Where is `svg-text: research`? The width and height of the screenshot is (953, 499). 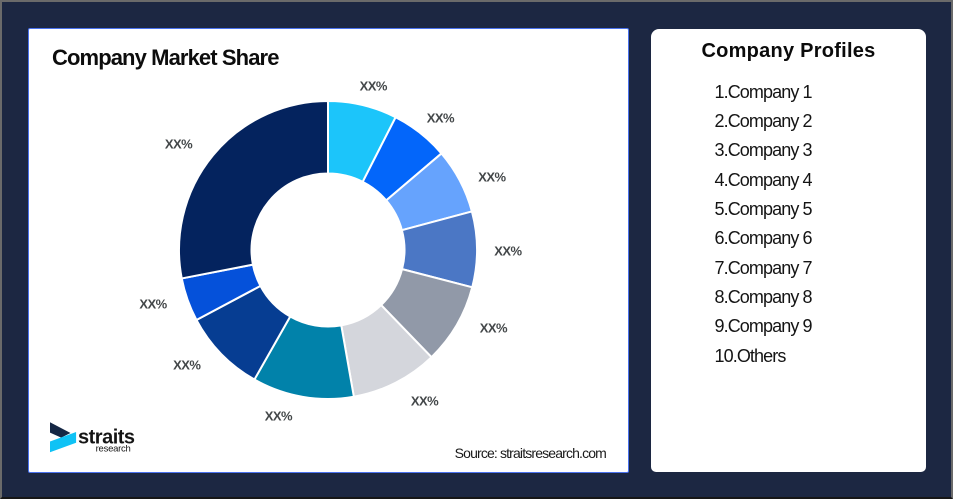
svg-text: research is located at coordinates (113, 449).